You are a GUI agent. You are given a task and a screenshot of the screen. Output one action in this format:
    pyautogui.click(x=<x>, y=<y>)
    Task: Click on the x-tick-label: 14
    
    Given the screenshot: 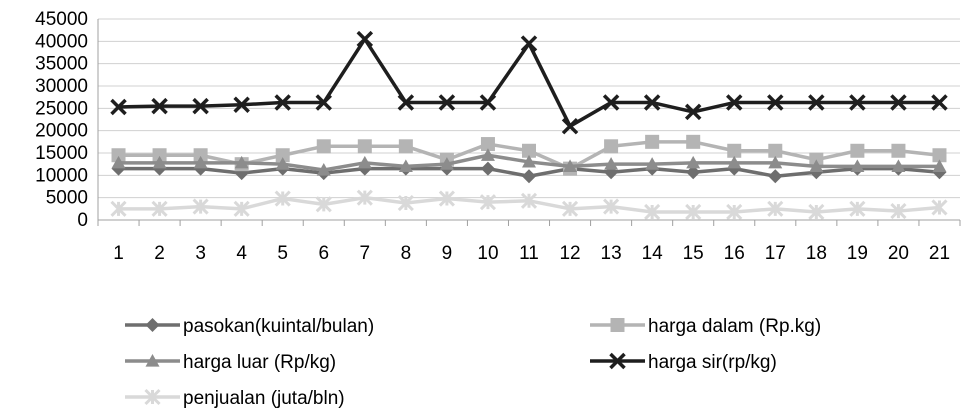 What is the action you would take?
    pyautogui.click(x=653, y=253)
    